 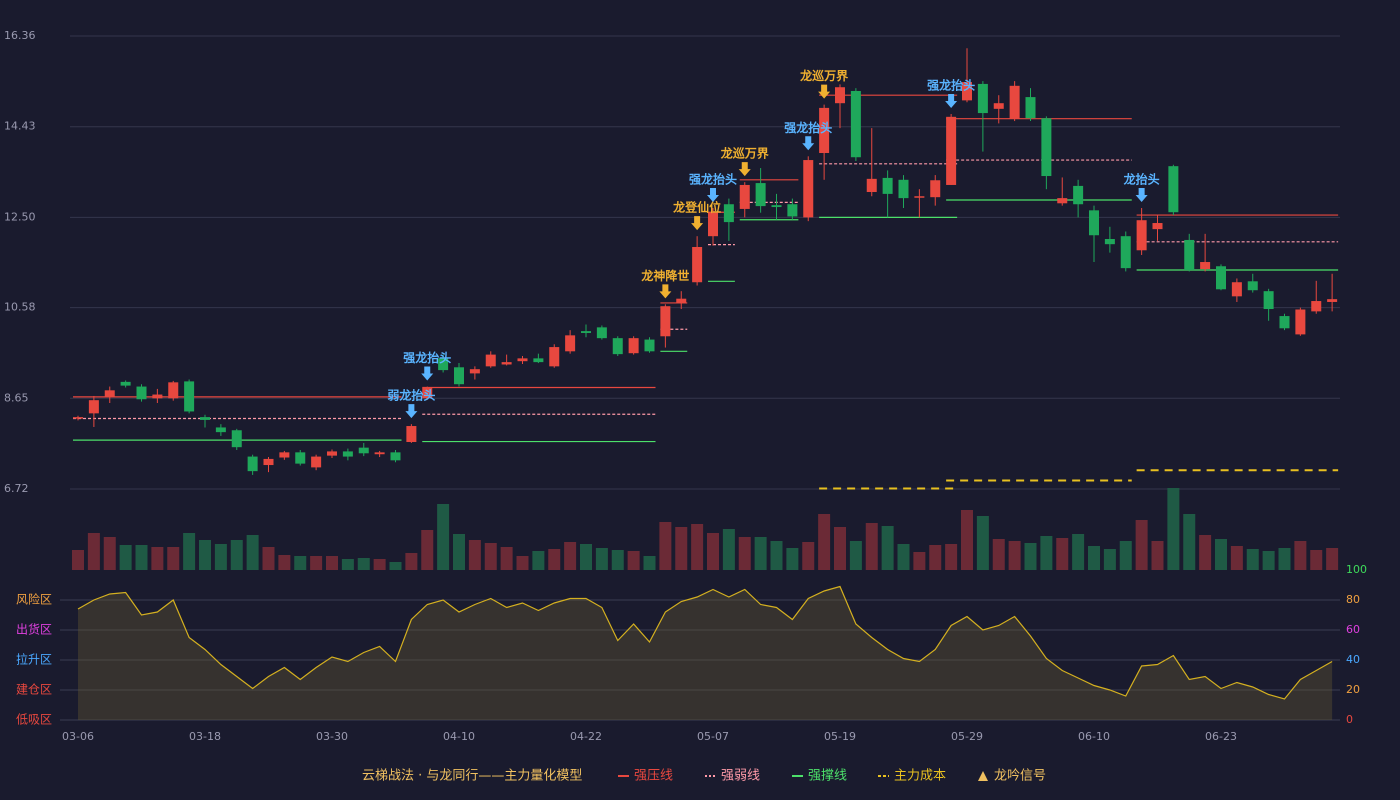 I want to click on y-tick-label: 6.72, so click(x=16, y=488).